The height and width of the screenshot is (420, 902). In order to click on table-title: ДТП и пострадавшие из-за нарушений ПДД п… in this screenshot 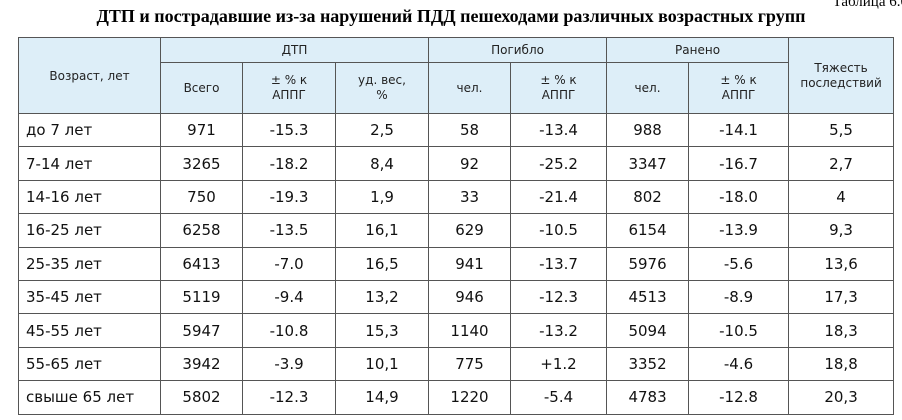, I will do `click(451, 16)`.